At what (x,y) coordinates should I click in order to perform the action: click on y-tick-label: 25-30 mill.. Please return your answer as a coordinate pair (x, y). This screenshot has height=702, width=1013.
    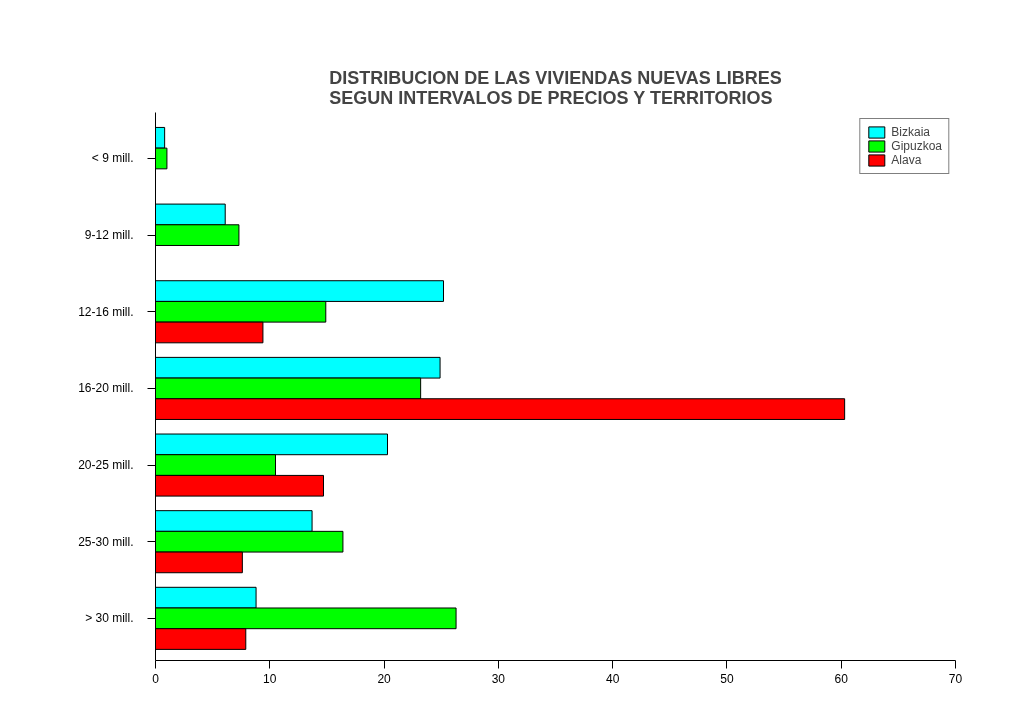
    Looking at the image, I should click on (106, 541).